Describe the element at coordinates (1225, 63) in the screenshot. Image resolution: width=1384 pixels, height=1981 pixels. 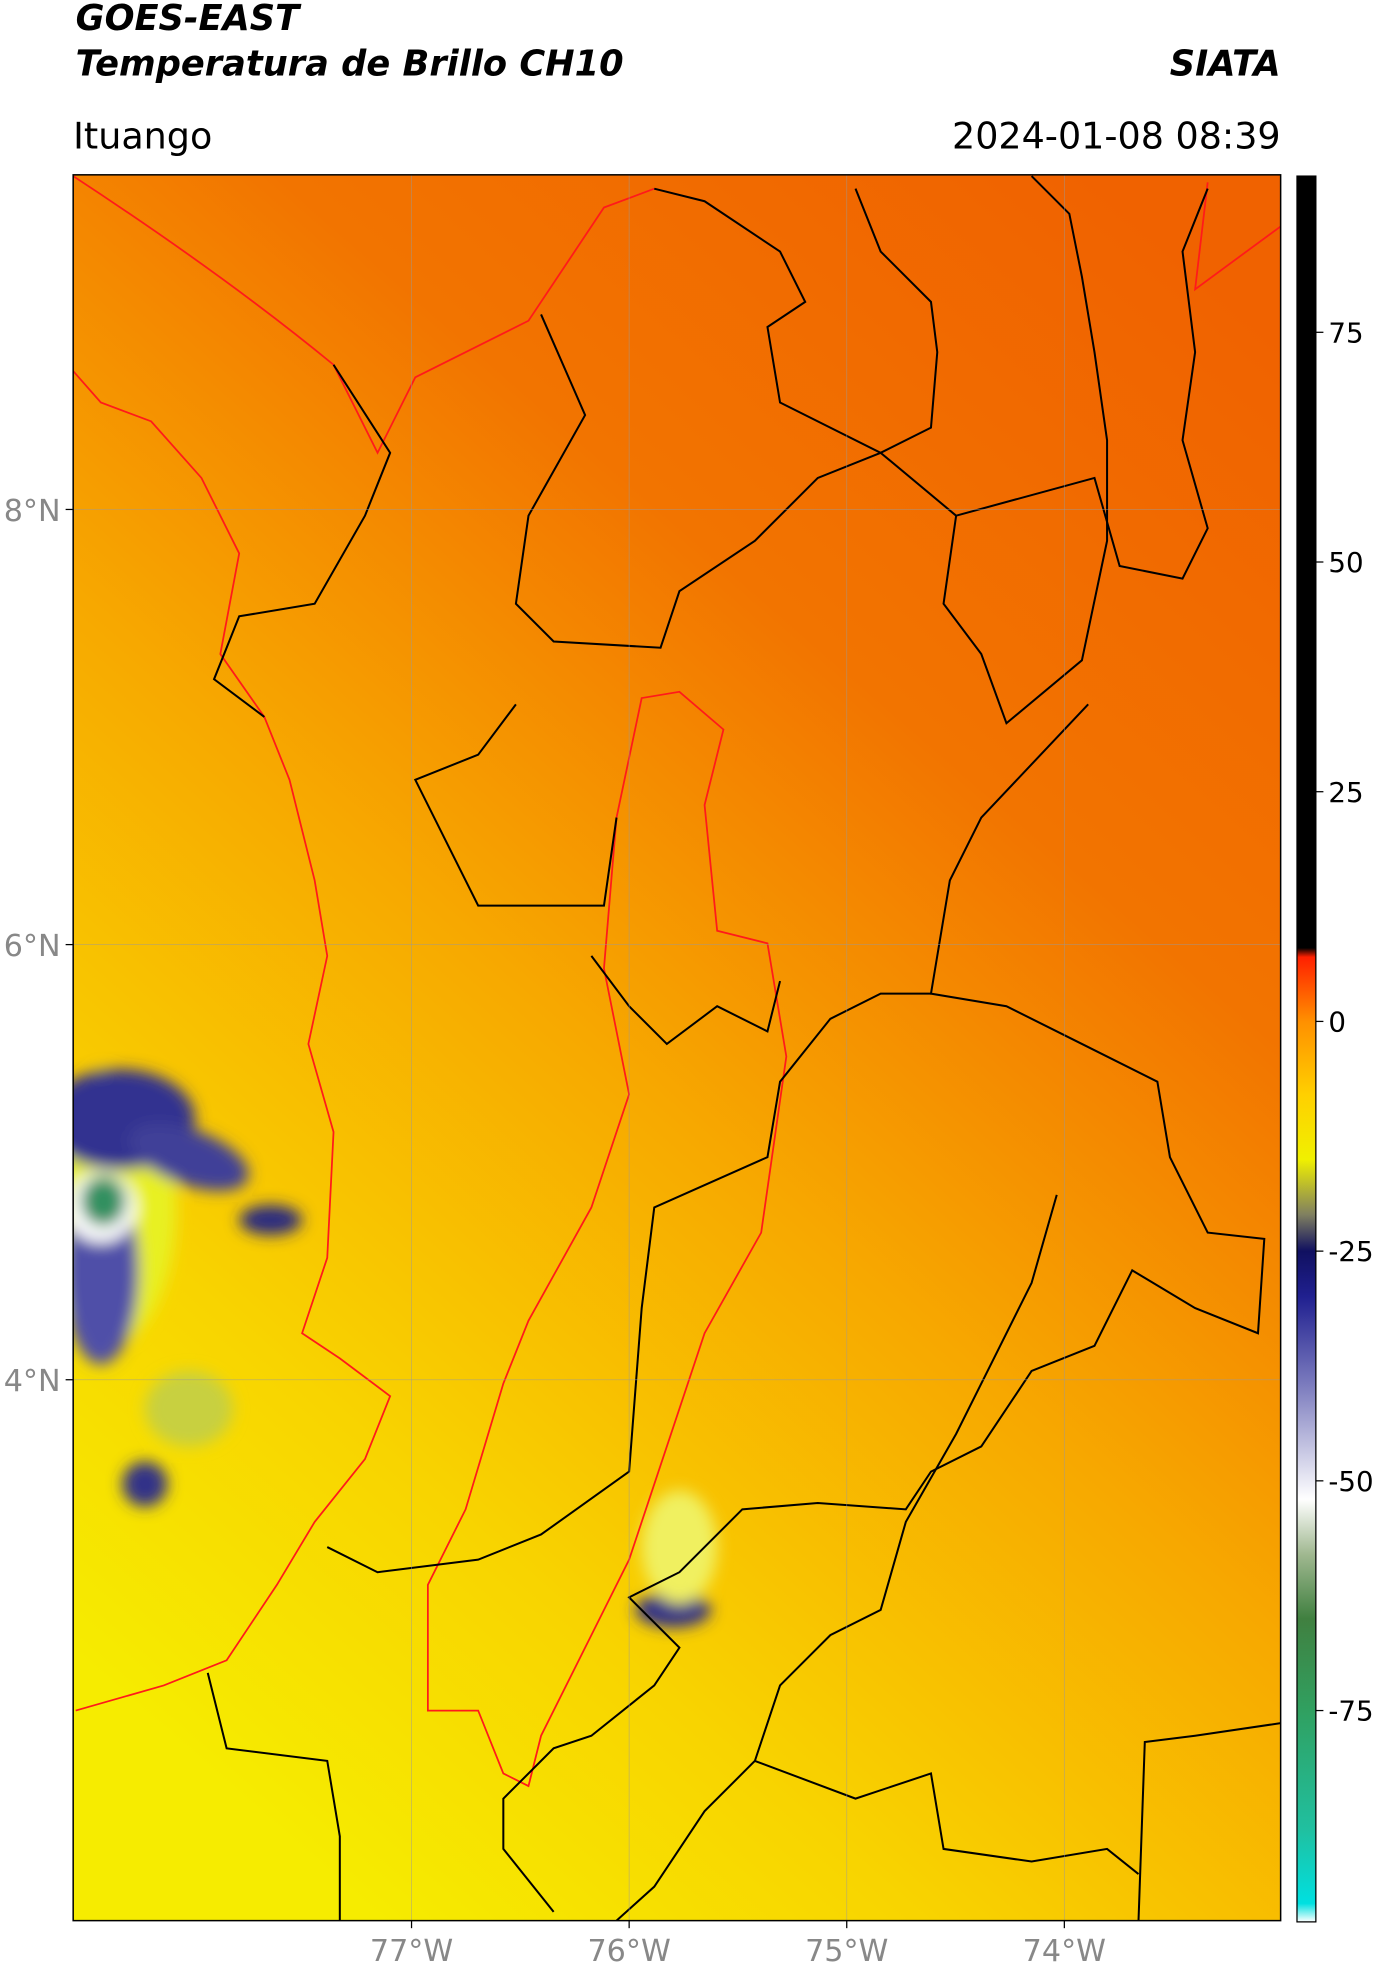
I see `source: SIATA` at that location.